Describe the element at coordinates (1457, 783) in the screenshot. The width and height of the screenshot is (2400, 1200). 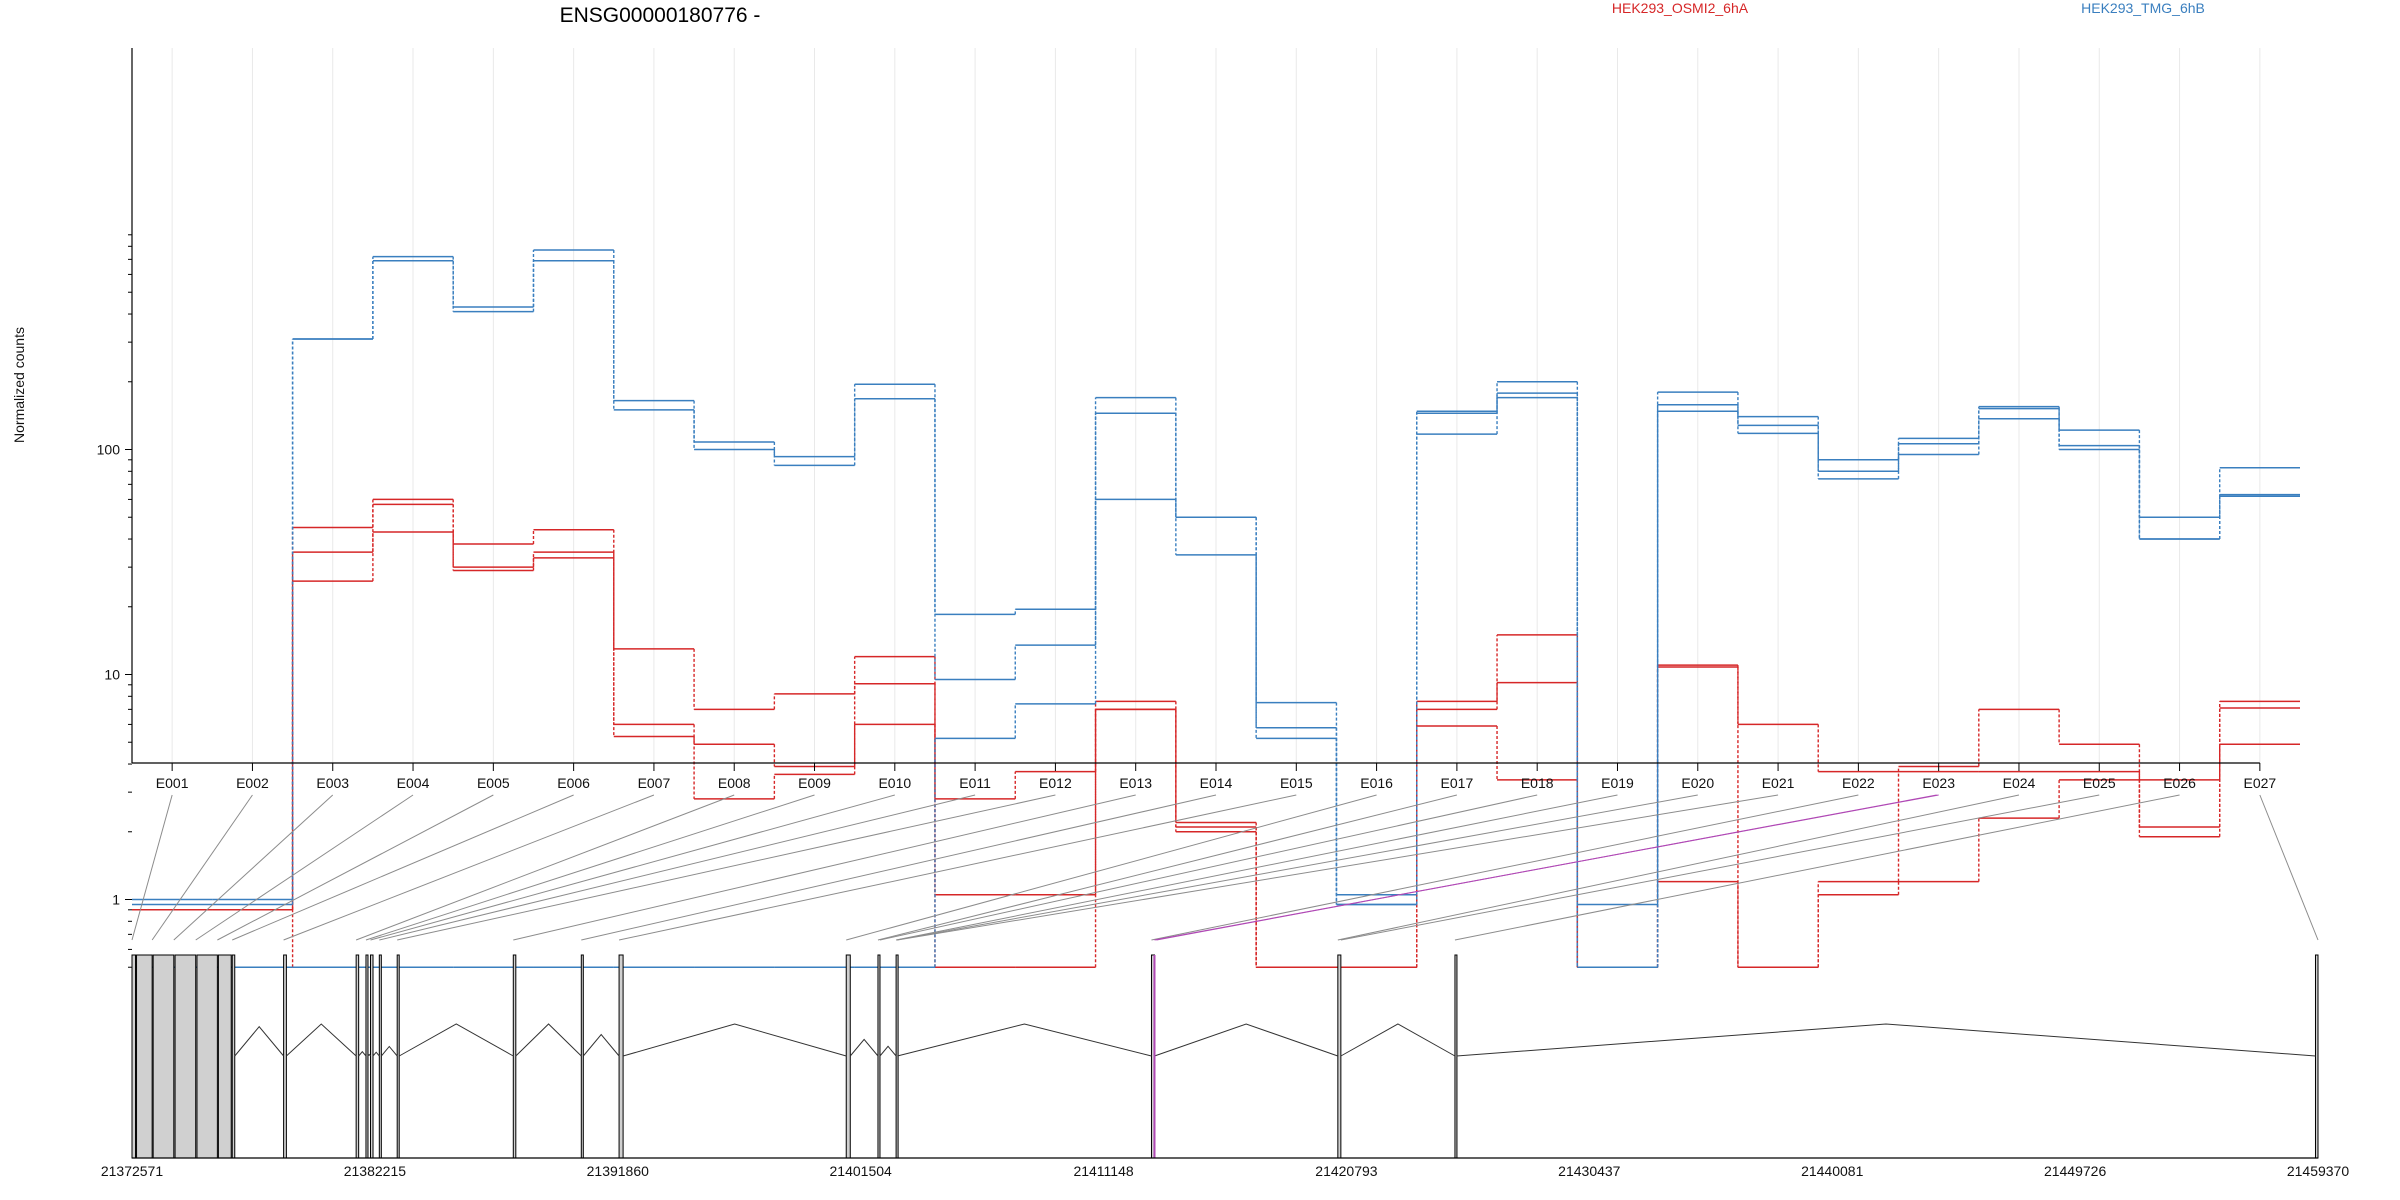
I see `x-tick-label: E017` at that location.